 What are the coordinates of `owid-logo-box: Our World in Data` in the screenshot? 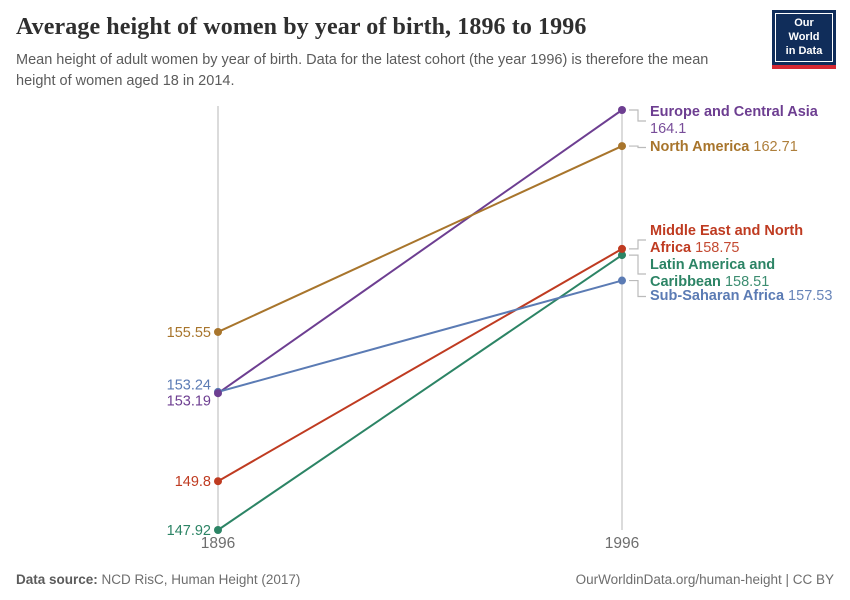 It's located at (804, 38).